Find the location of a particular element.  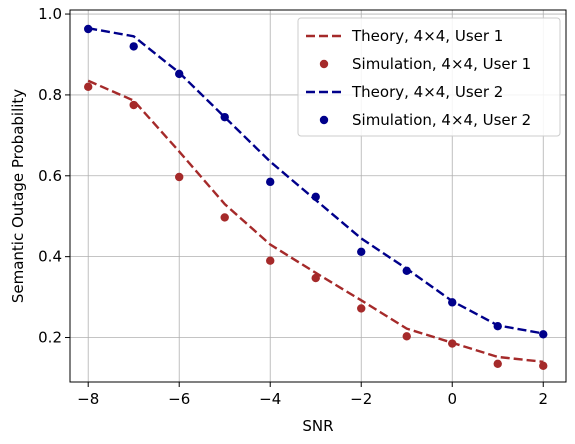

y-tick-label: 0.4 is located at coordinates (50, 257).